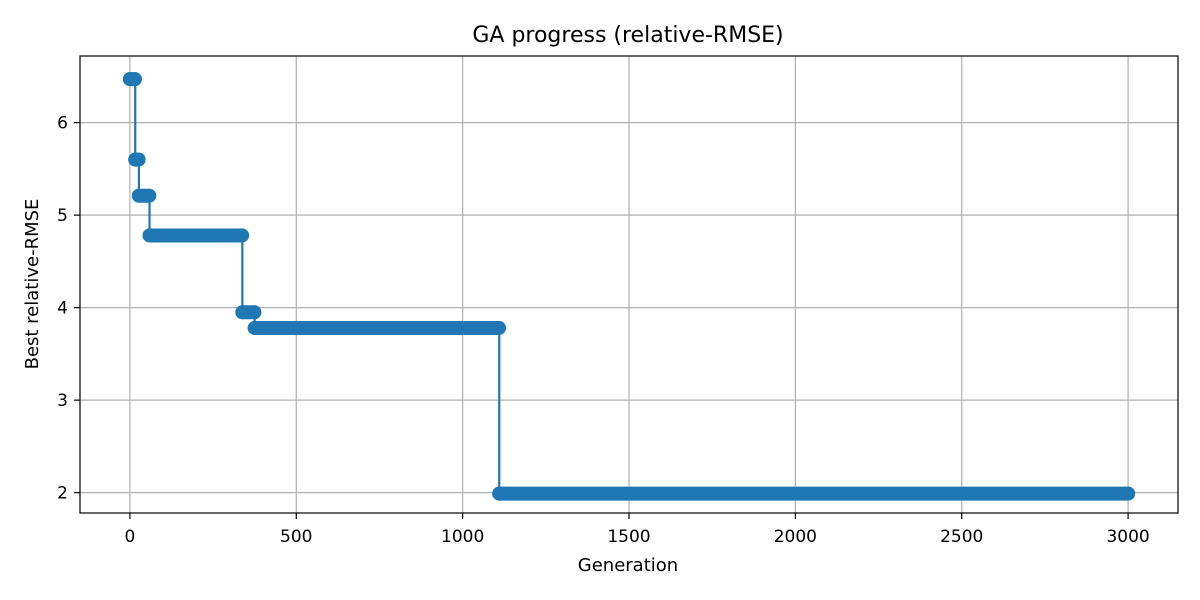 This screenshot has width=1200, height=600. I want to click on y-axis-label: Best relative-RMSE, so click(32, 284).